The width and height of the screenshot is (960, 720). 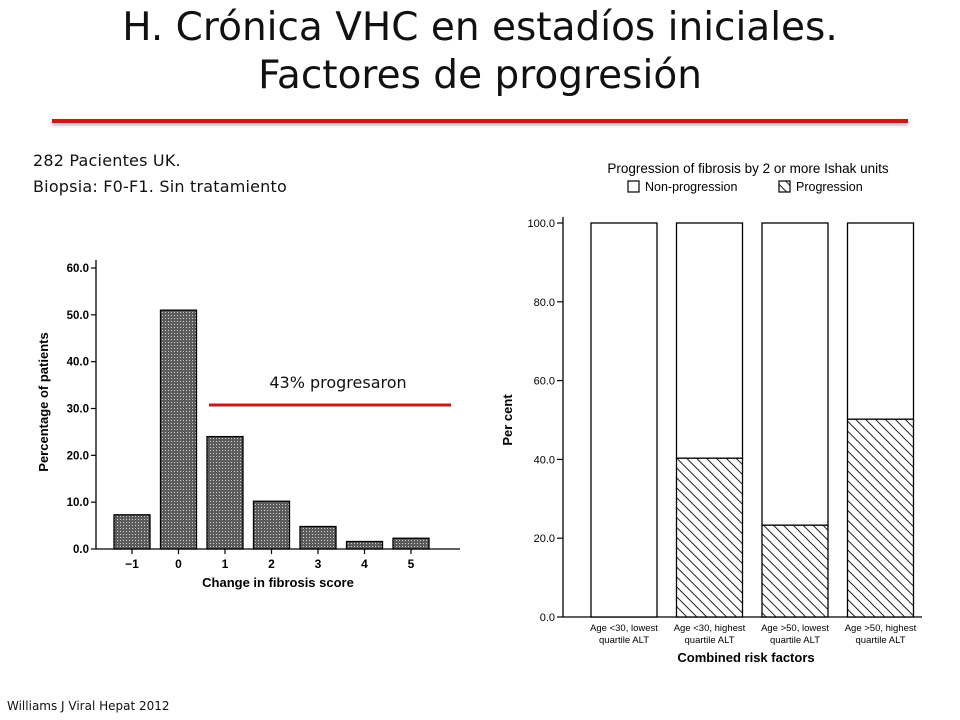 What do you see at coordinates (78, 503) in the screenshot?
I see `y-tick-label: 10.0` at bounding box center [78, 503].